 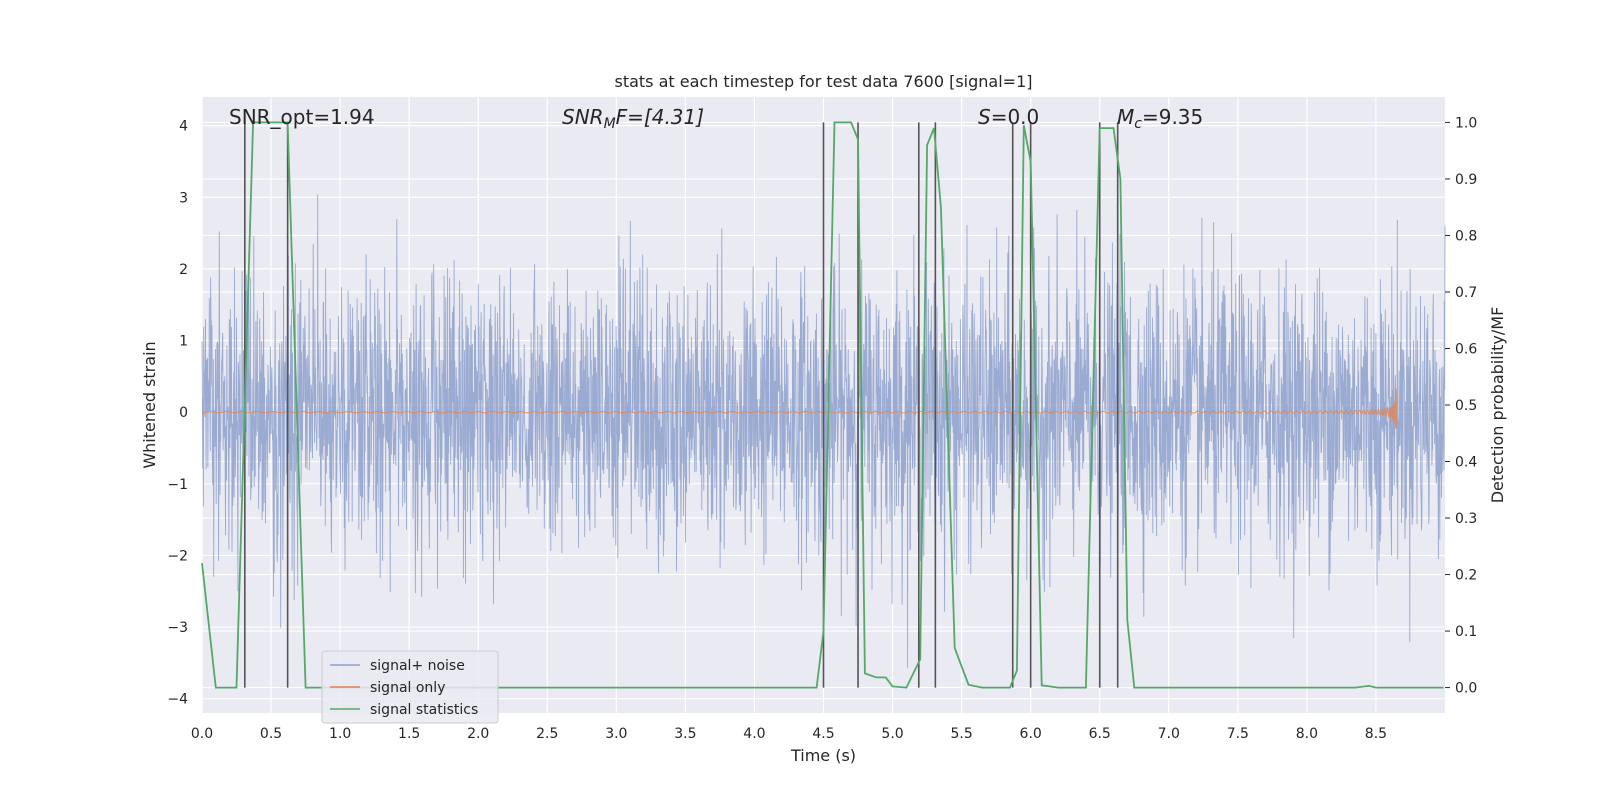 What do you see at coordinates (183, 270) in the screenshot?
I see `y-tick-label: 2` at bounding box center [183, 270].